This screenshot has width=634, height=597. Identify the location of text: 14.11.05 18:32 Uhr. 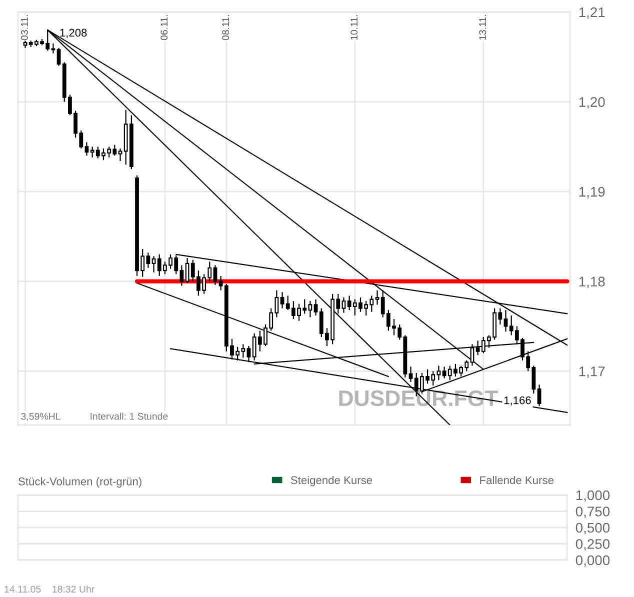
(49, 589).